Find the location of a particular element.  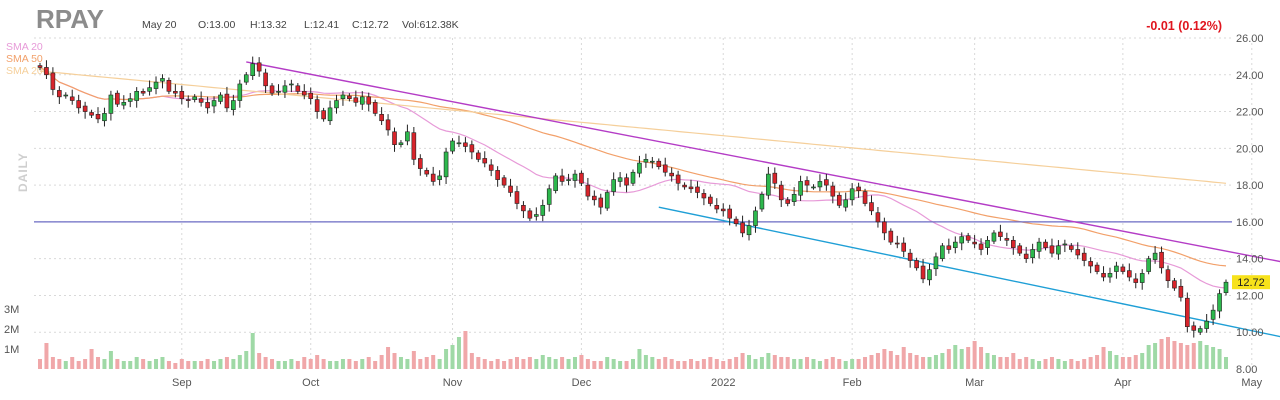

header-volume: Vol:612.38K is located at coordinates (430, 25).